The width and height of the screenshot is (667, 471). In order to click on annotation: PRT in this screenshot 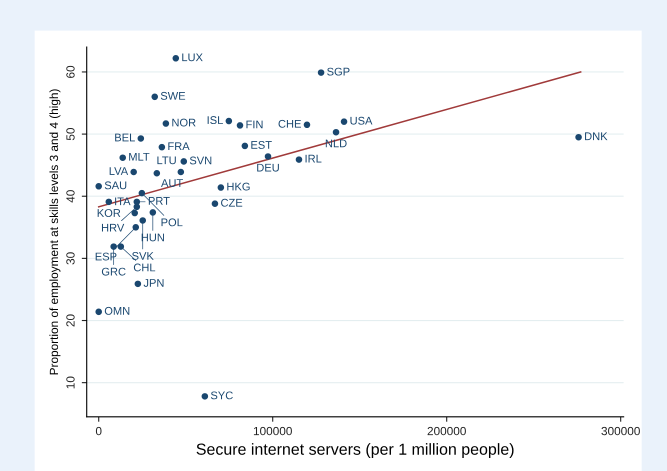, I will do `click(159, 201)`.